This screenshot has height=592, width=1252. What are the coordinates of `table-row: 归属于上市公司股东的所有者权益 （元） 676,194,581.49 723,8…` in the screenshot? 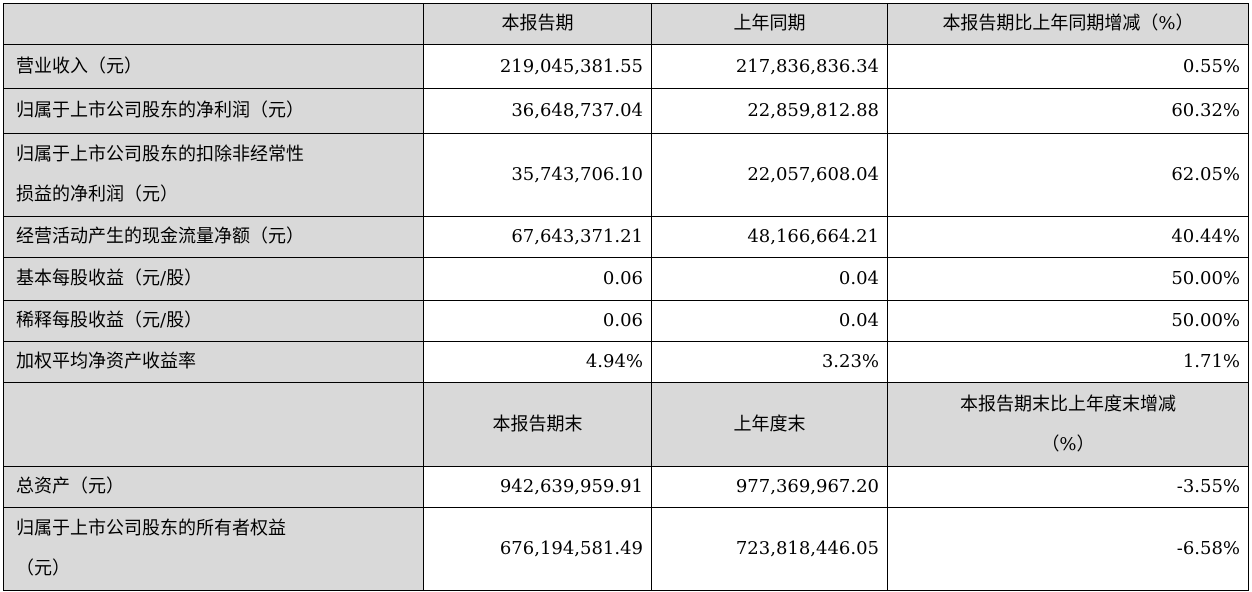 It's located at (626, 549).